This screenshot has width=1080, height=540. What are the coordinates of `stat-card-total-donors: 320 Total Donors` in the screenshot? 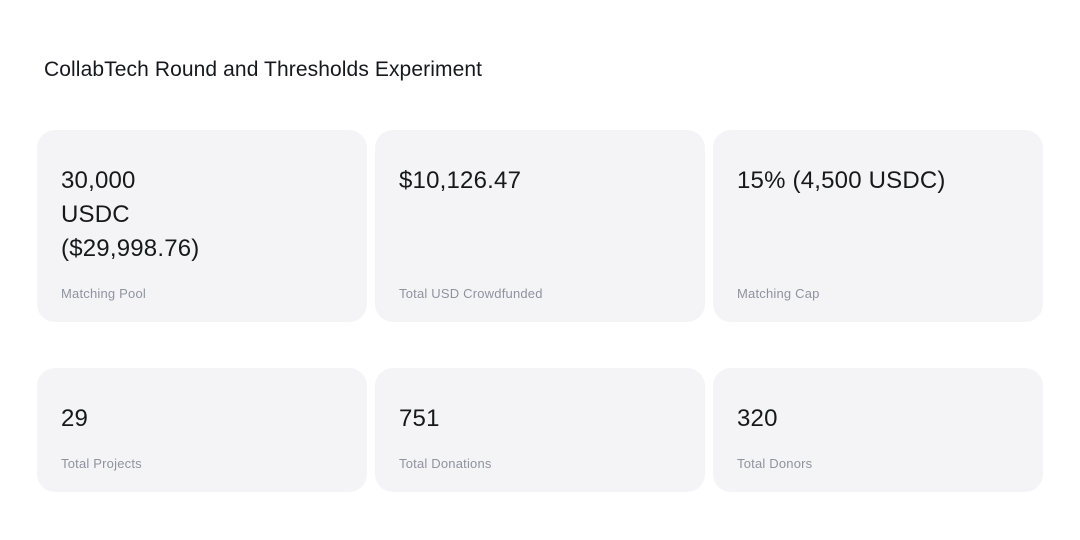 It's located at (878, 430).